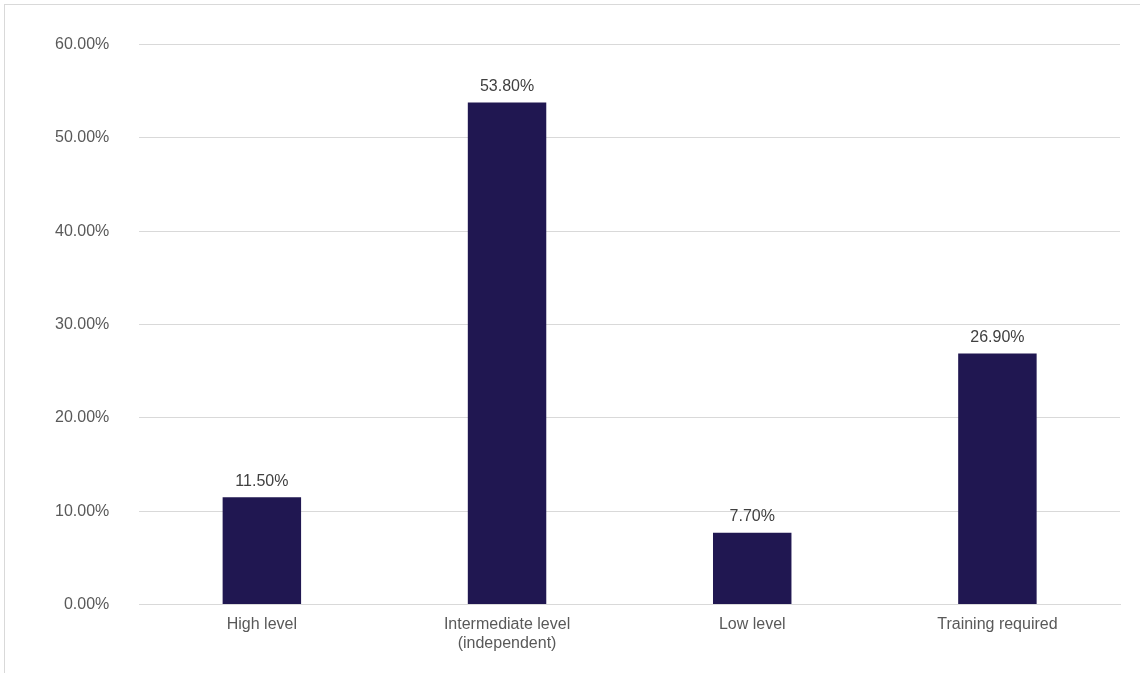  What do you see at coordinates (262, 480) in the screenshot?
I see `data-label: 11.50%` at bounding box center [262, 480].